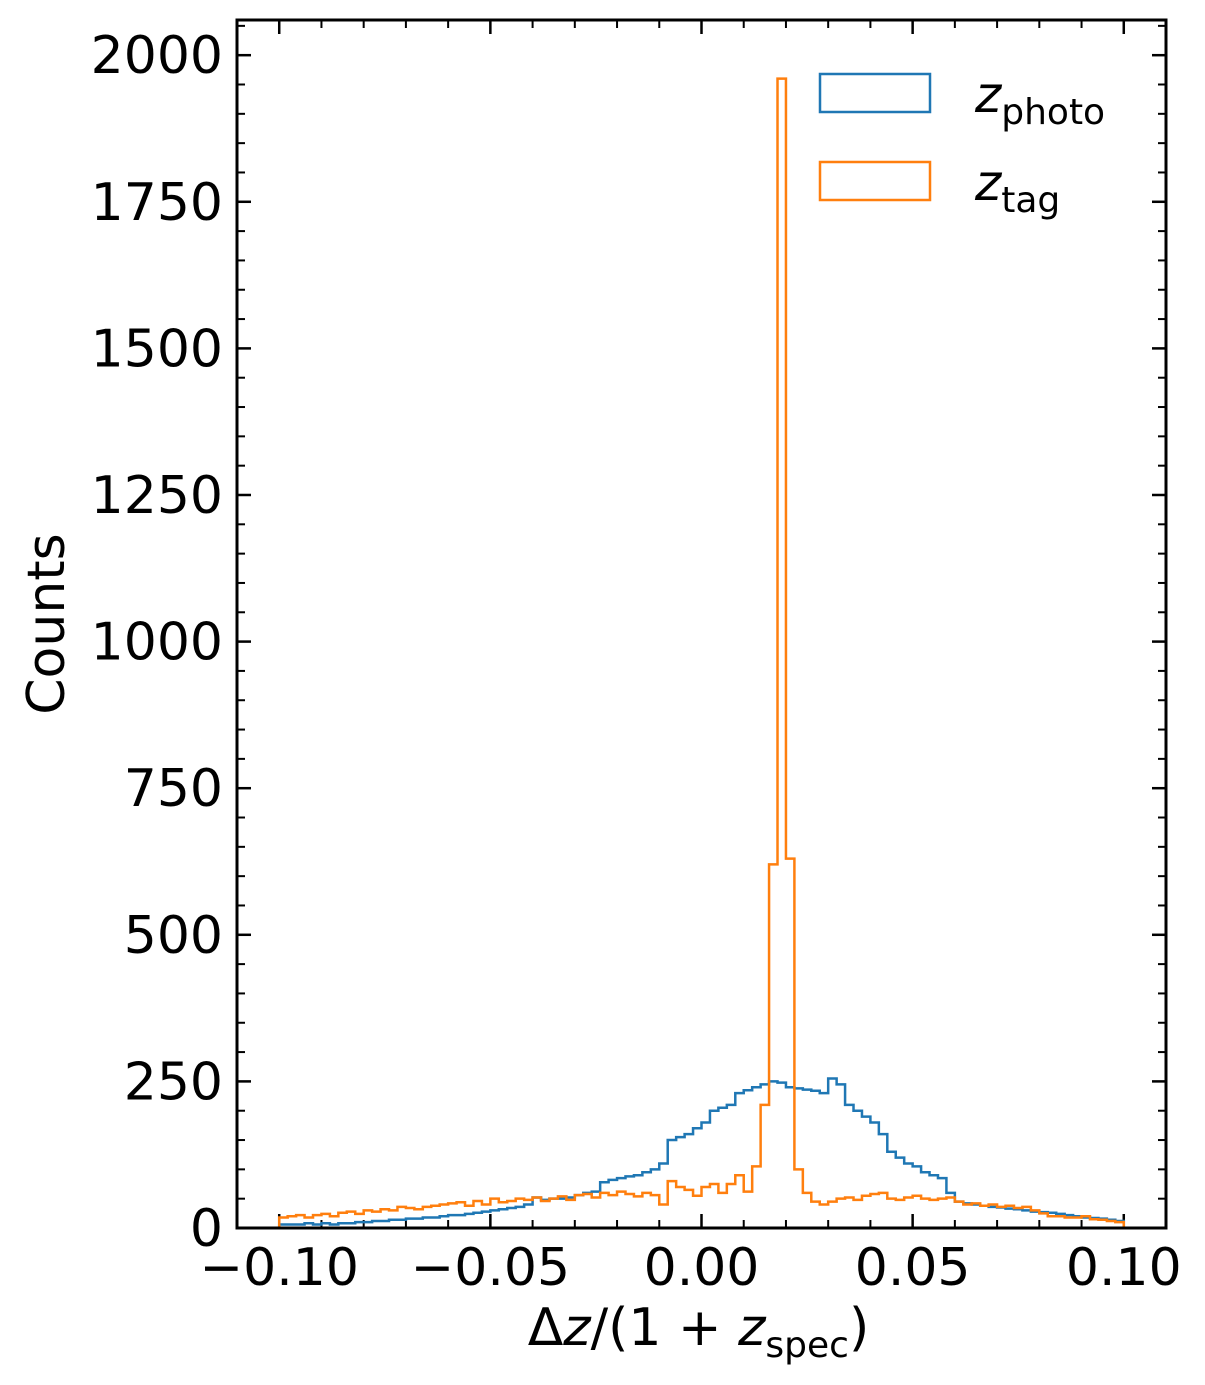  What do you see at coordinates (913, 1268) in the screenshot?
I see `x-tick-label: 0.05` at bounding box center [913, 1268].